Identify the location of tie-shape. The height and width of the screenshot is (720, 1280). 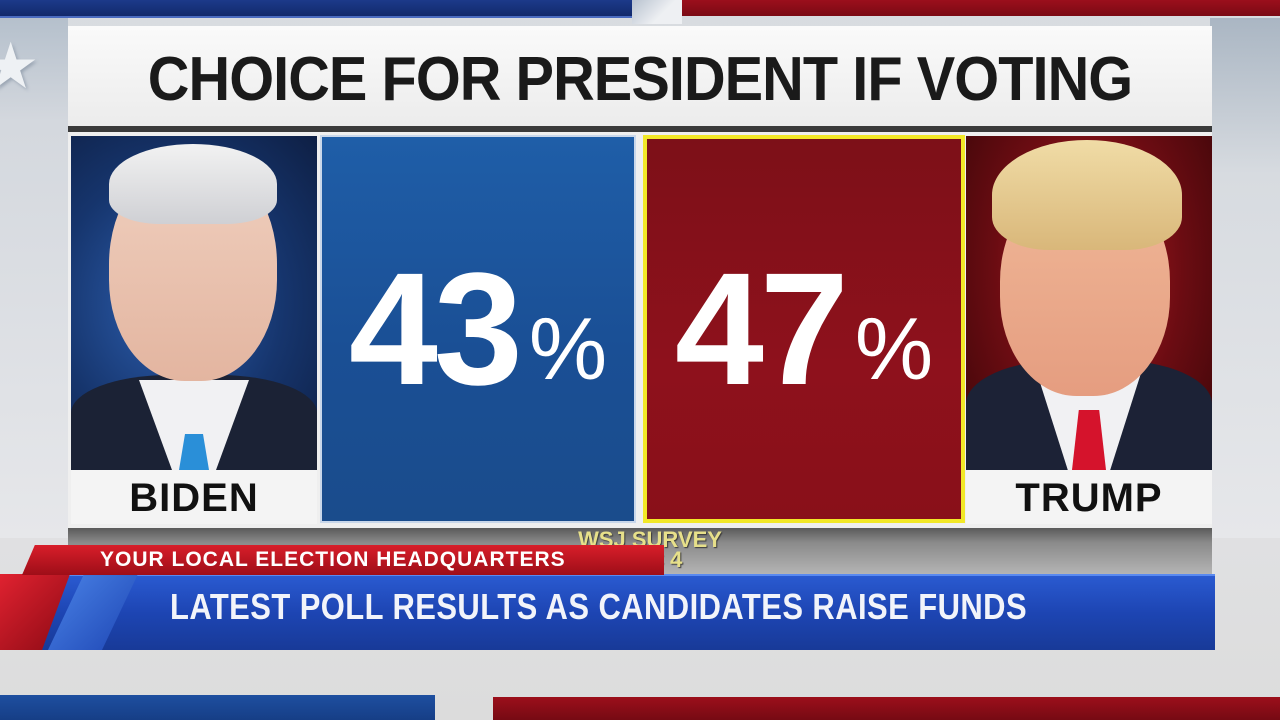
(194, 452).